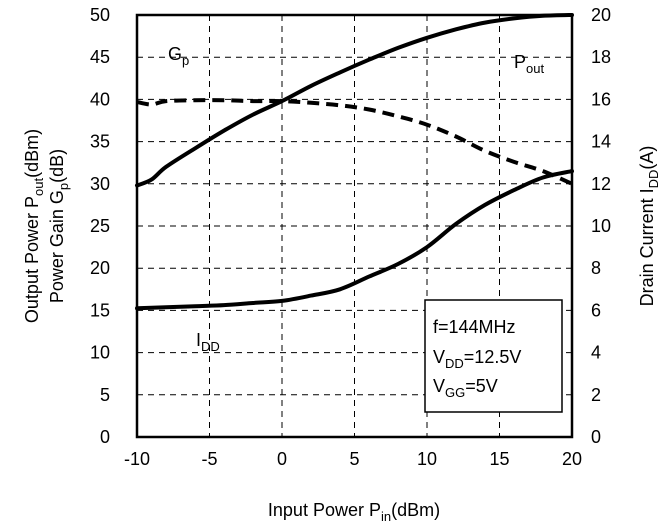 The height and width of the screenshot is (526, 664). What do you see at coordinates (427, 459) in the screenshot?
I see `x-tick-label: 10` at bounding box center [427, 459].